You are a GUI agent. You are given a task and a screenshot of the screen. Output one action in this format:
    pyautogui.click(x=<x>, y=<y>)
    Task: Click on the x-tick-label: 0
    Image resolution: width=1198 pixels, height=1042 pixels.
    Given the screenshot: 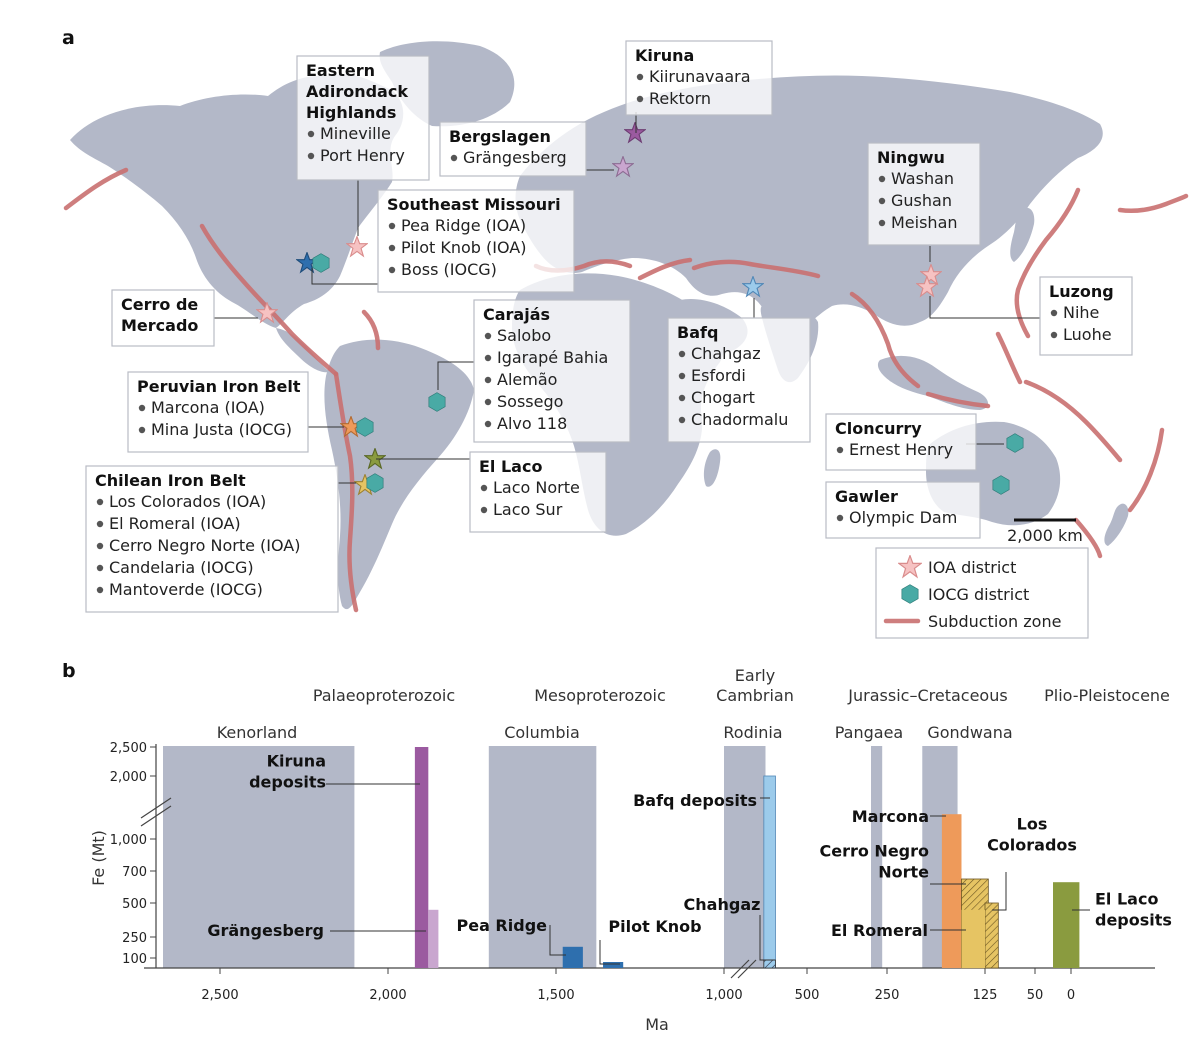 What is the action you would take?
    pyautogui.click(x=1071, y=995)
    